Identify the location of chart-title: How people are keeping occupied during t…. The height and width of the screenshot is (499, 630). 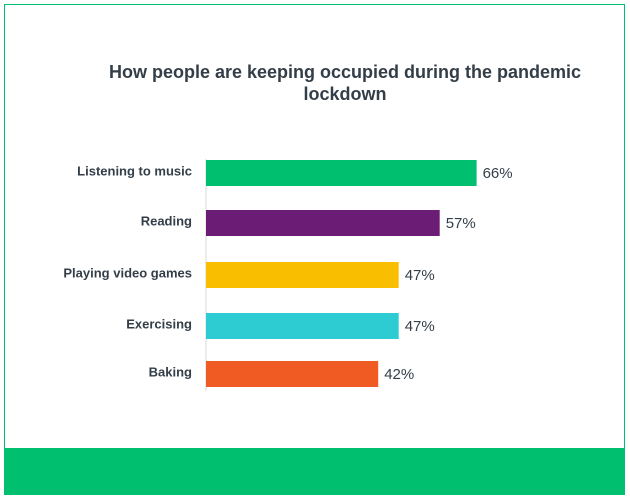
(345, 83).